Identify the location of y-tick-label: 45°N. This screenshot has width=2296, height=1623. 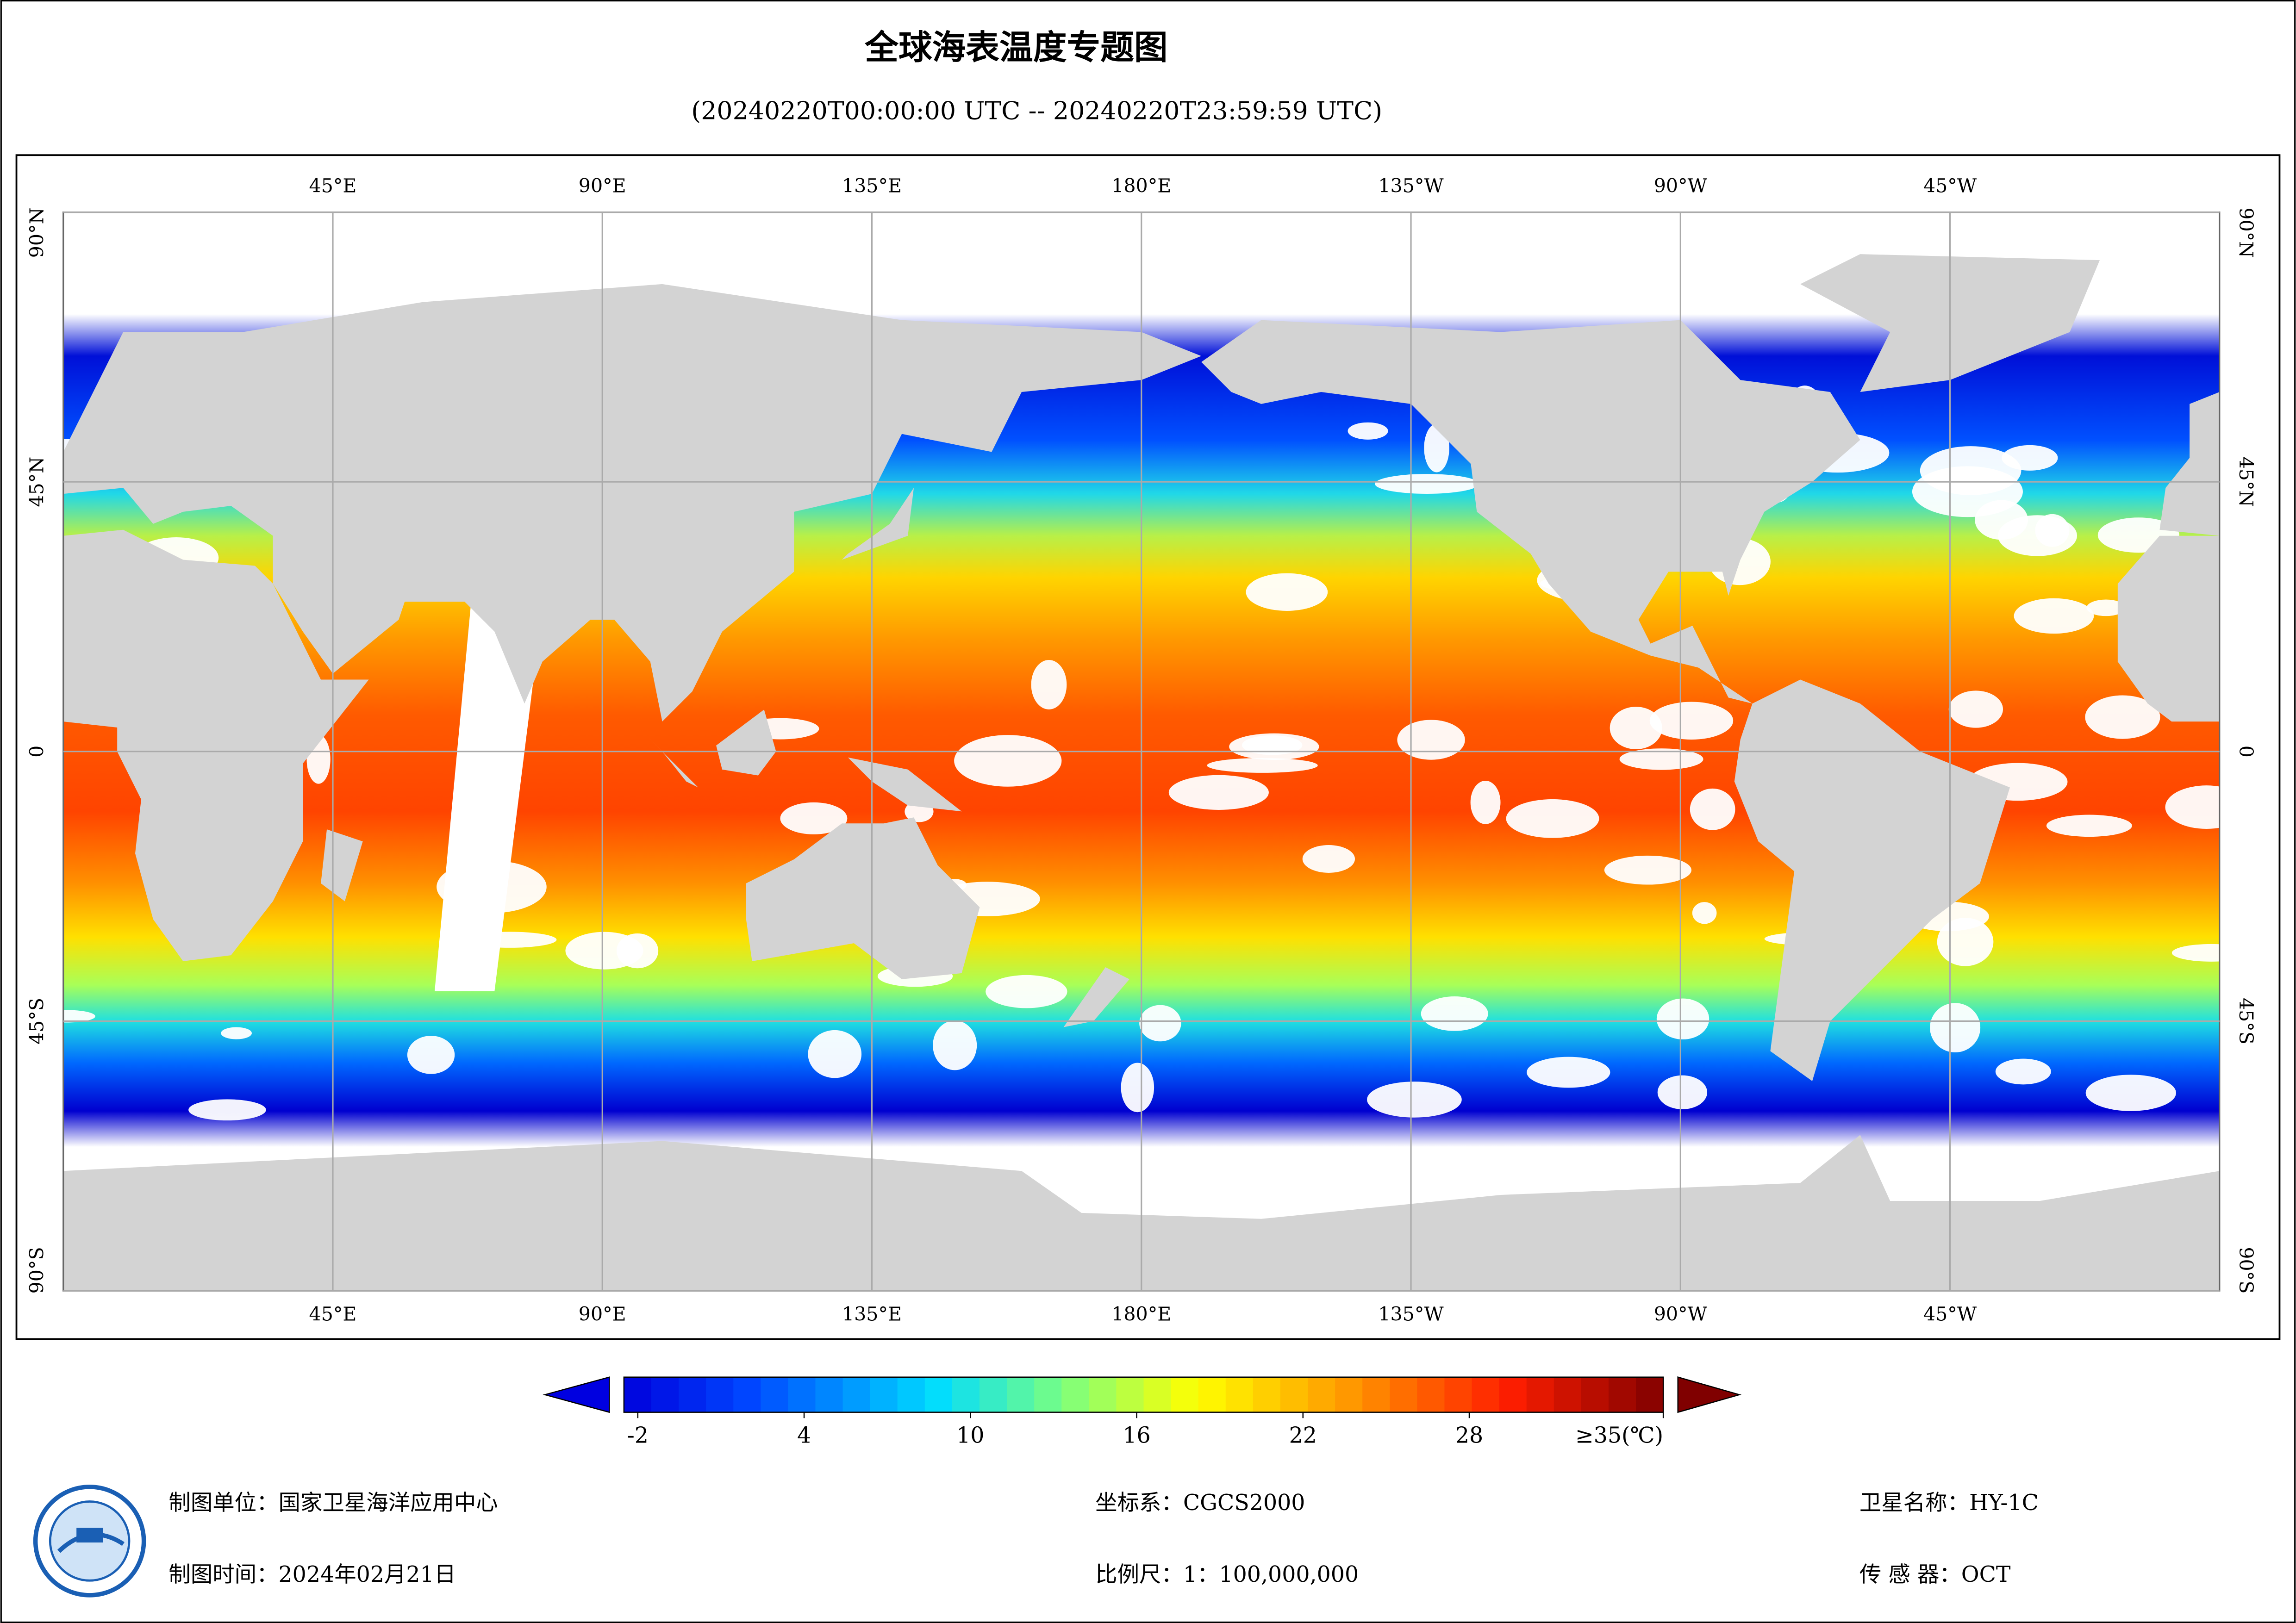
(2246, 482).